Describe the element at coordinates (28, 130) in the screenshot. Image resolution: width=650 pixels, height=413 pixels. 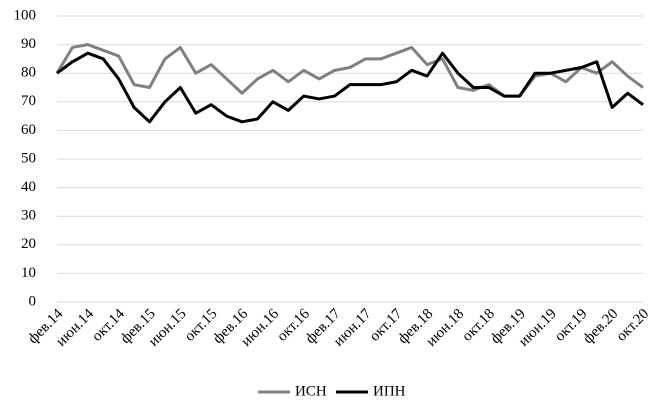
I see `y-tick-label: 60` at that location.